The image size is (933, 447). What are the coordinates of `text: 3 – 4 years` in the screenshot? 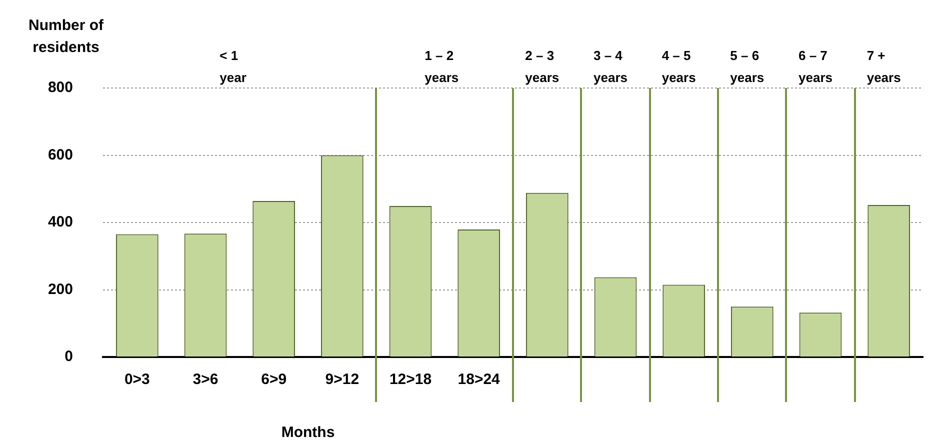 It's located at (611, 66).